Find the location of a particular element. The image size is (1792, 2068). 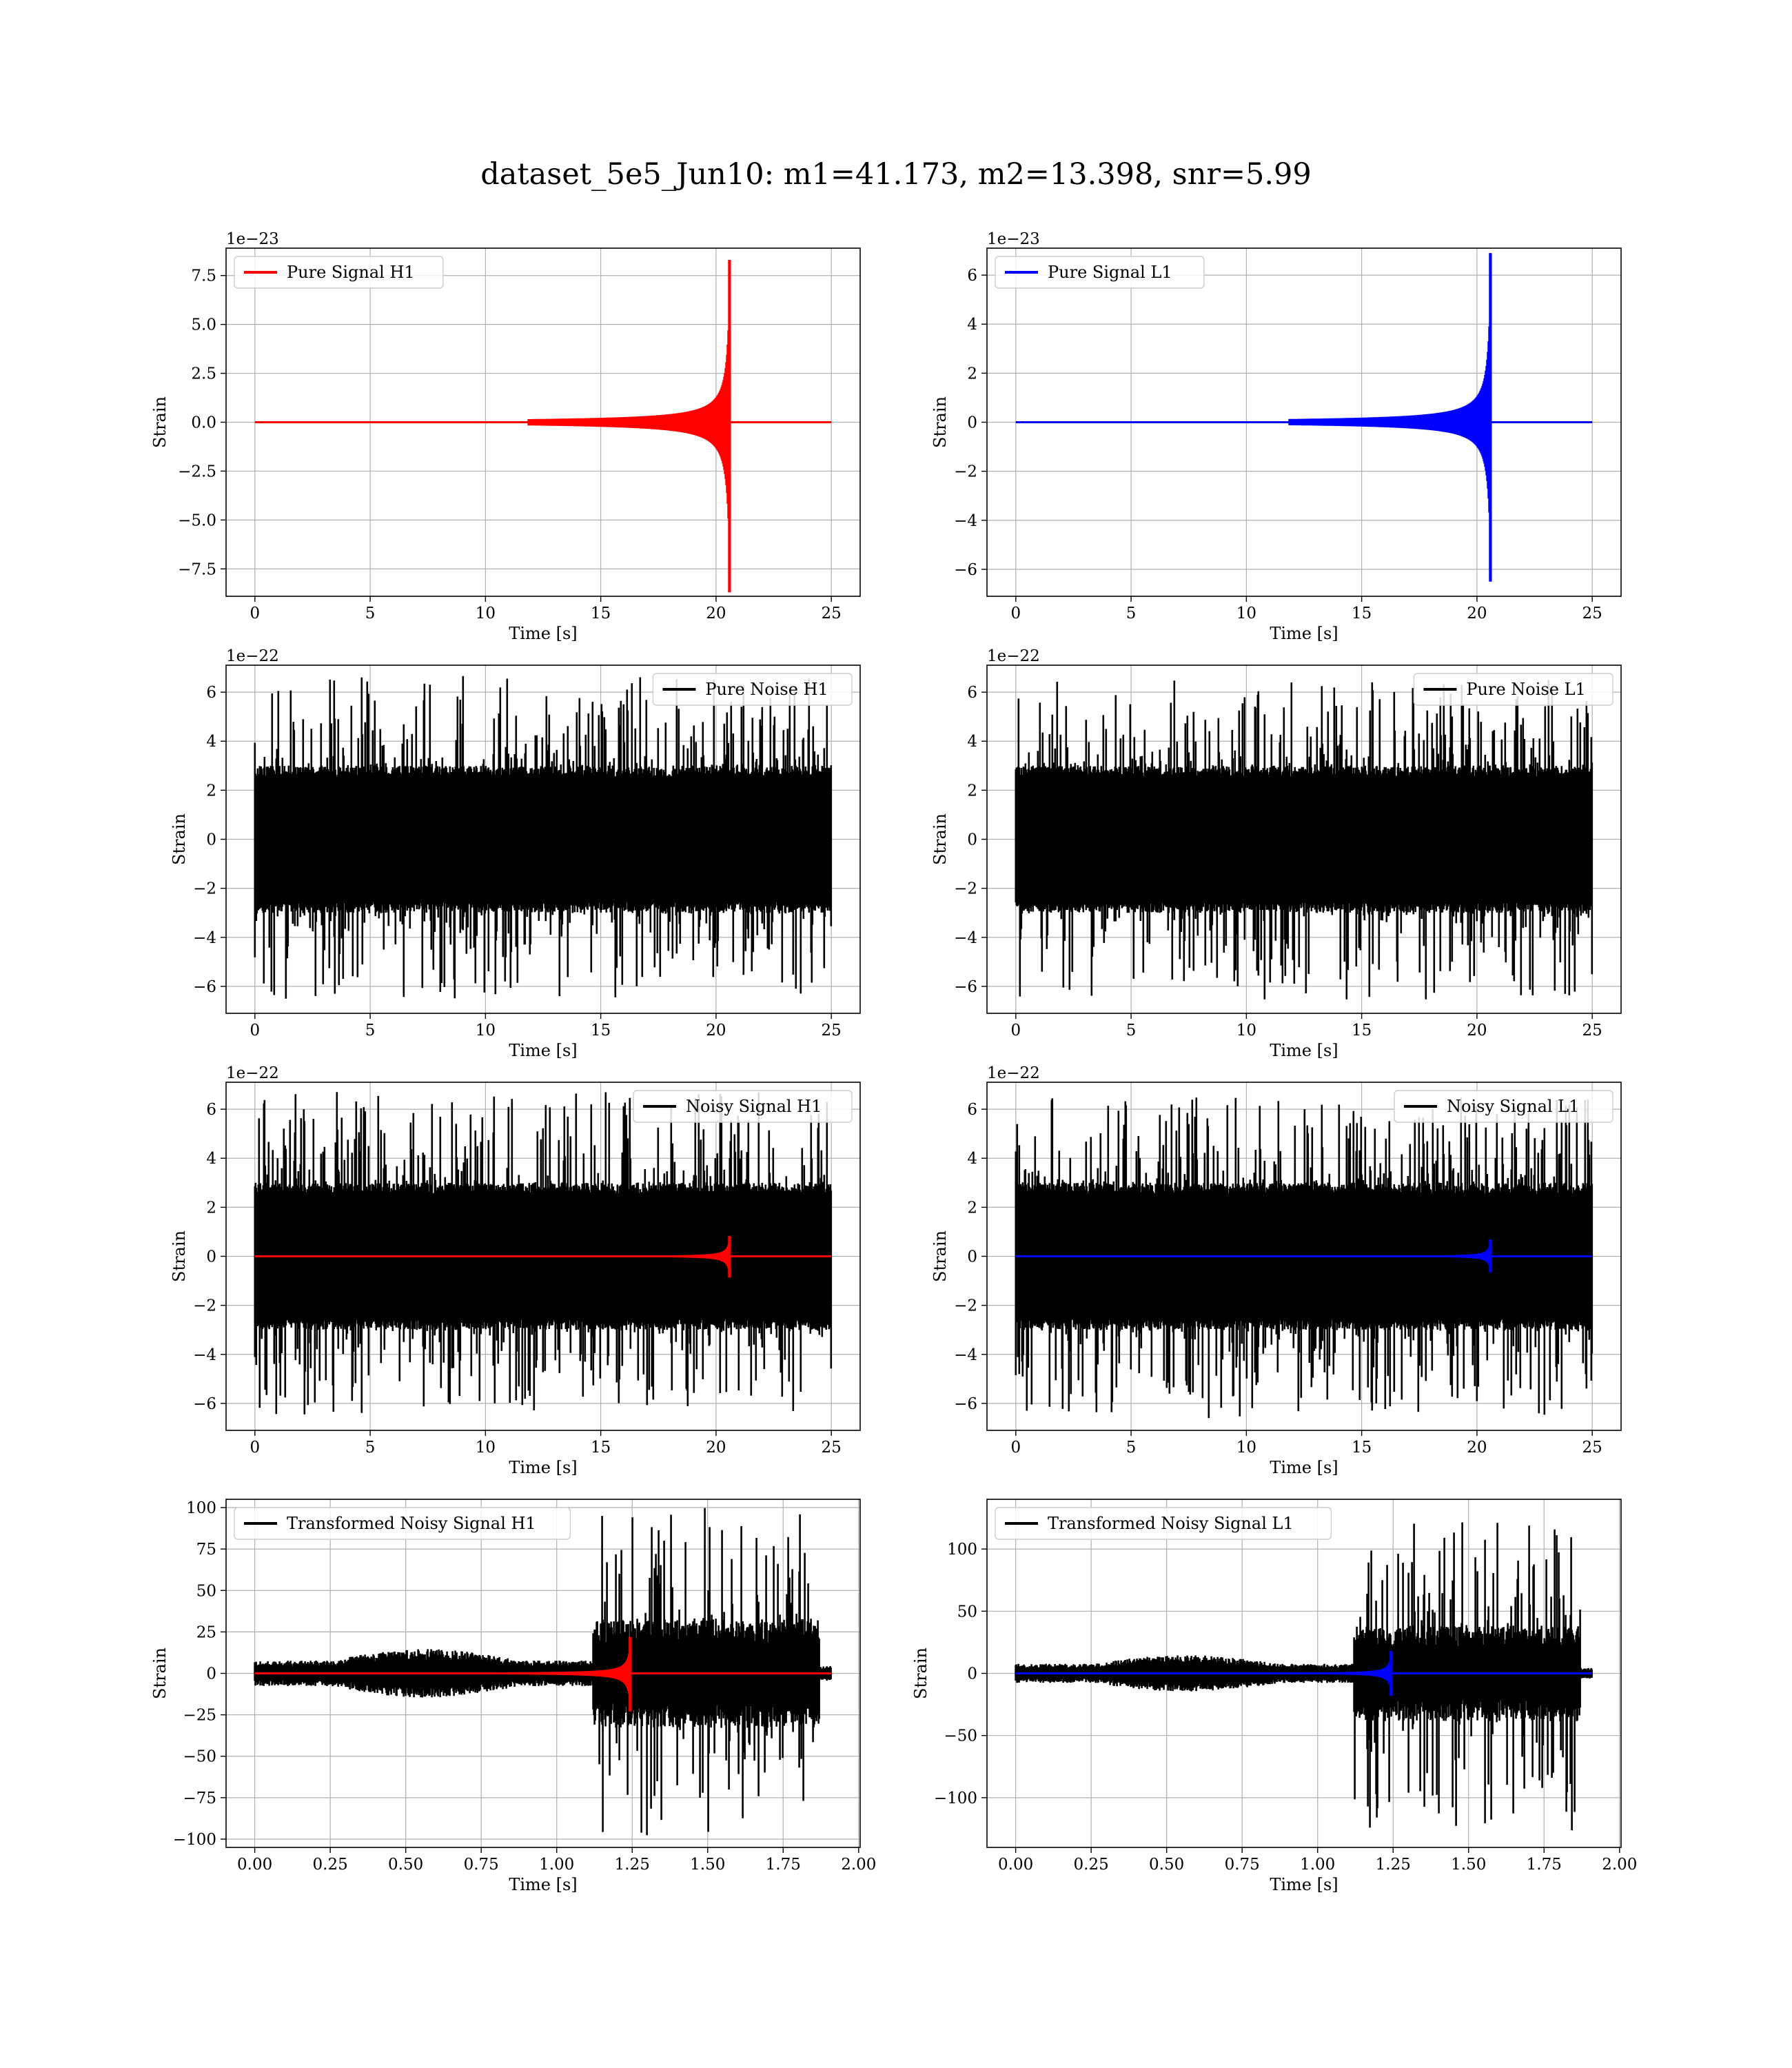

x-tick-label: 1.50 is located at coordinates (708, 1865).